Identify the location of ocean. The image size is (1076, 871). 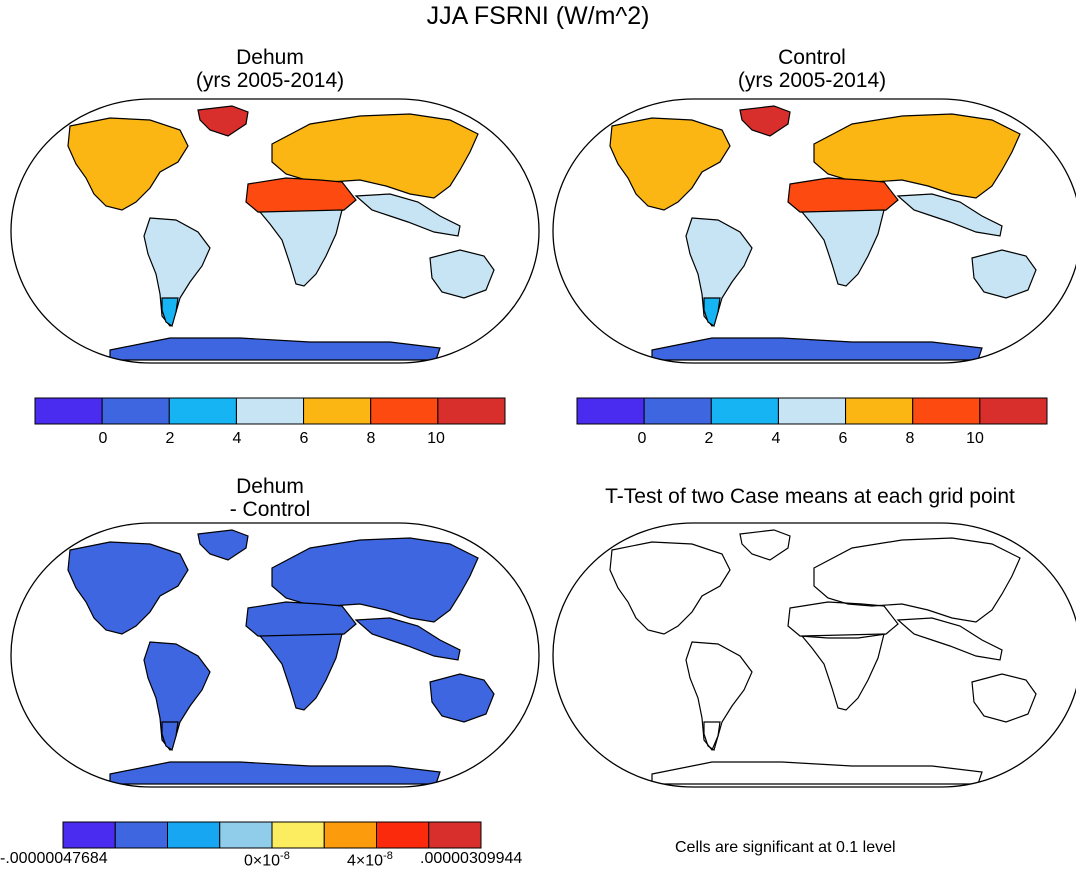
(814, 655).